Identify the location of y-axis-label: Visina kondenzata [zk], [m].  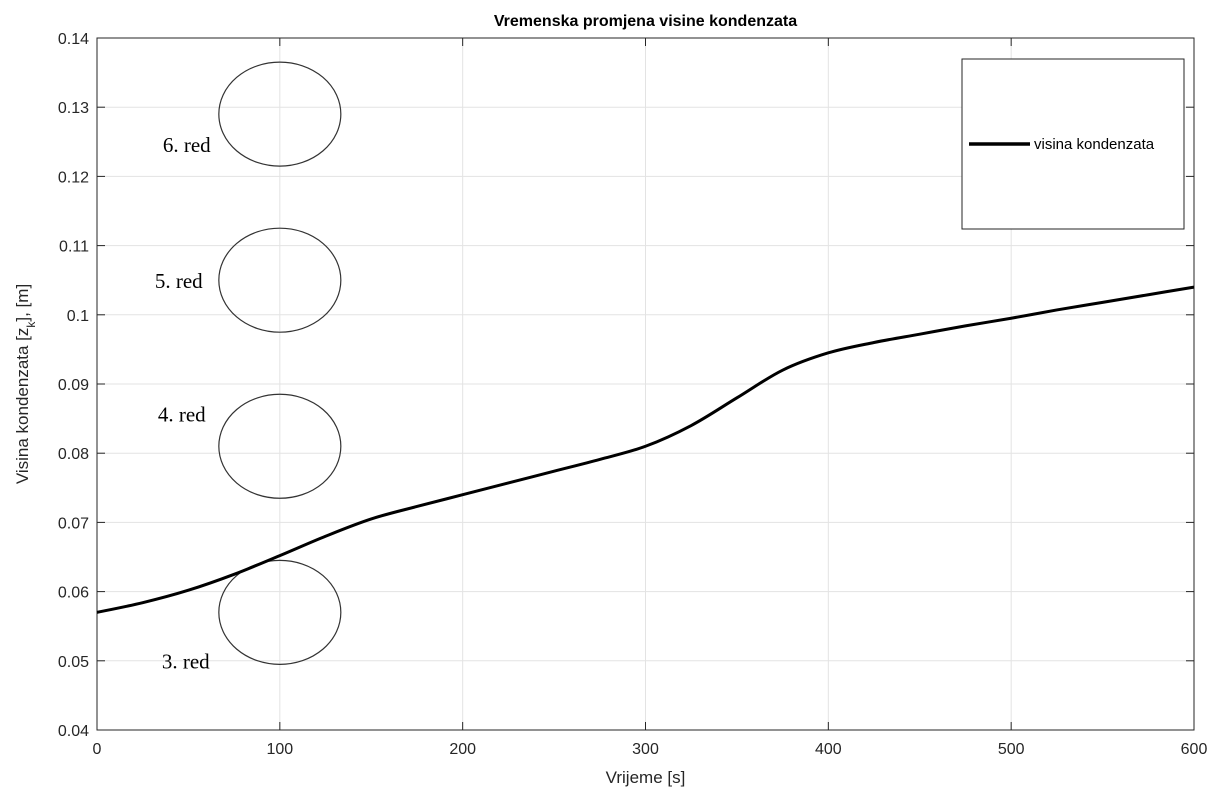
(25, 384).